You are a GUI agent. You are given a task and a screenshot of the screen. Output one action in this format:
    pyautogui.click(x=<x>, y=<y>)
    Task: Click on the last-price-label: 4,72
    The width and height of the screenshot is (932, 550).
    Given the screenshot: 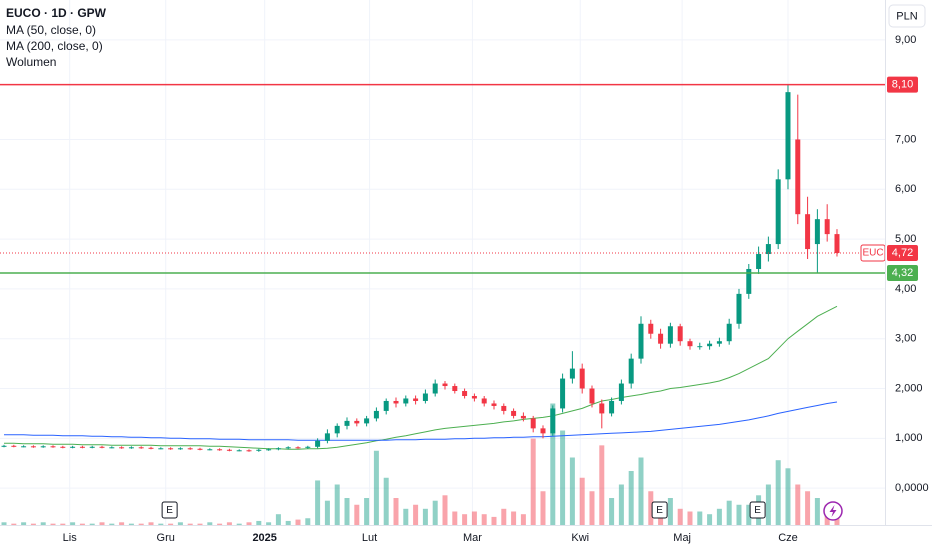 What is the action you would take?
    pyautogui.click(x=902, y=253)
    